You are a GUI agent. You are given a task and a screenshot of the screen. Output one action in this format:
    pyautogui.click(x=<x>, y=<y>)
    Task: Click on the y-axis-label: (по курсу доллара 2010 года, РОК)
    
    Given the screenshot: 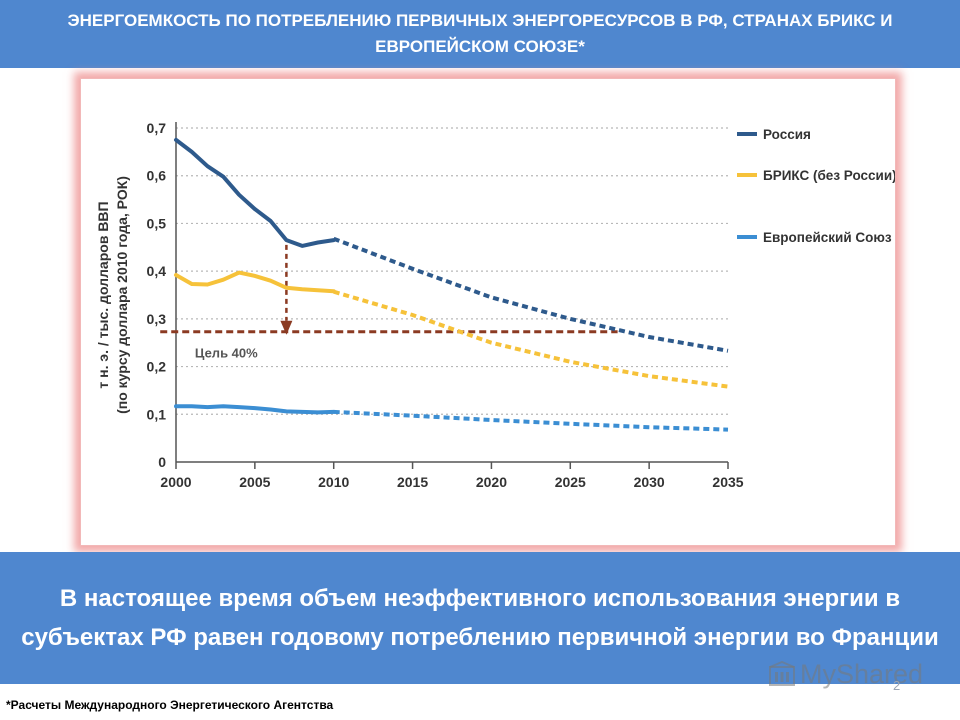 What is the action you would take?
    pyautogui.click(x=122, y=295)
    